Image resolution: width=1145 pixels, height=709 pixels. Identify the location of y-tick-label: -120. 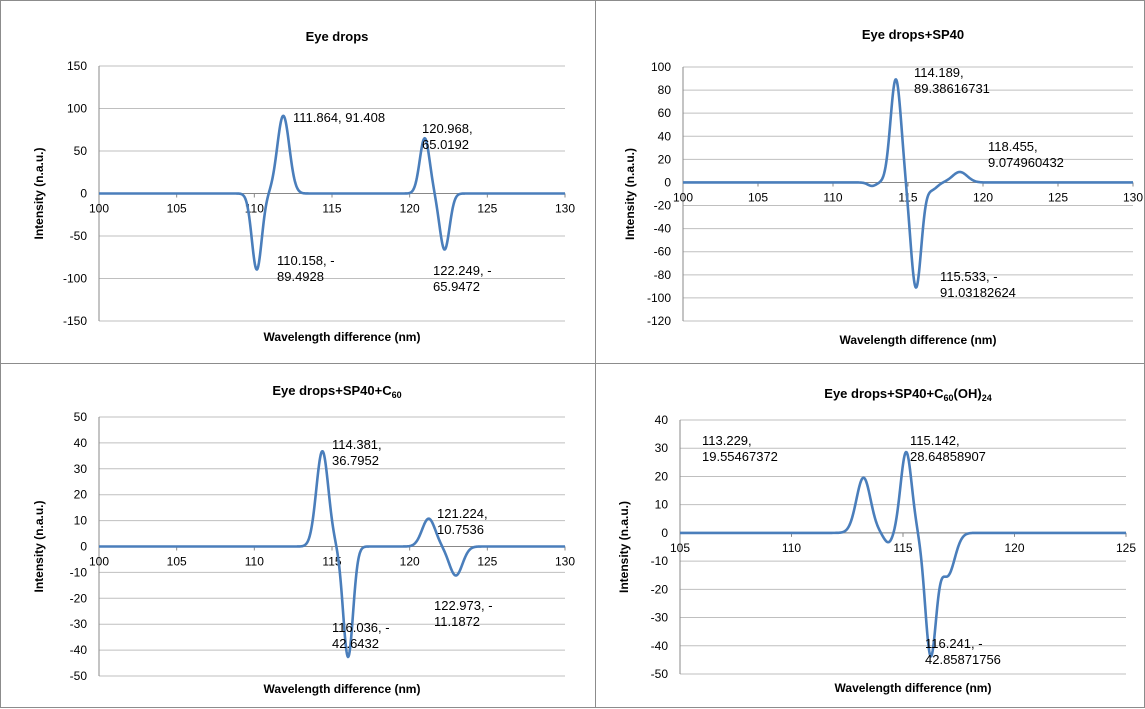
(659, 321).